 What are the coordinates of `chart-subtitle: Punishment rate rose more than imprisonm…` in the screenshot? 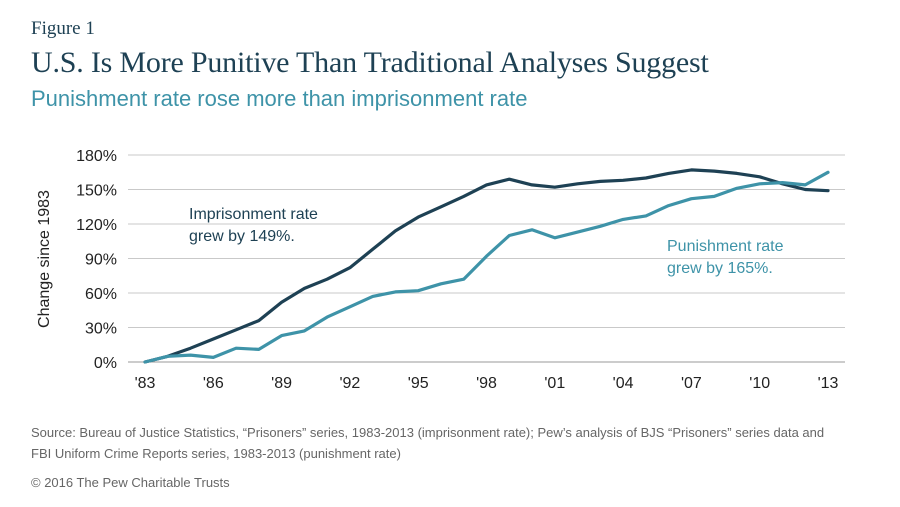 It's located at (279, 98).